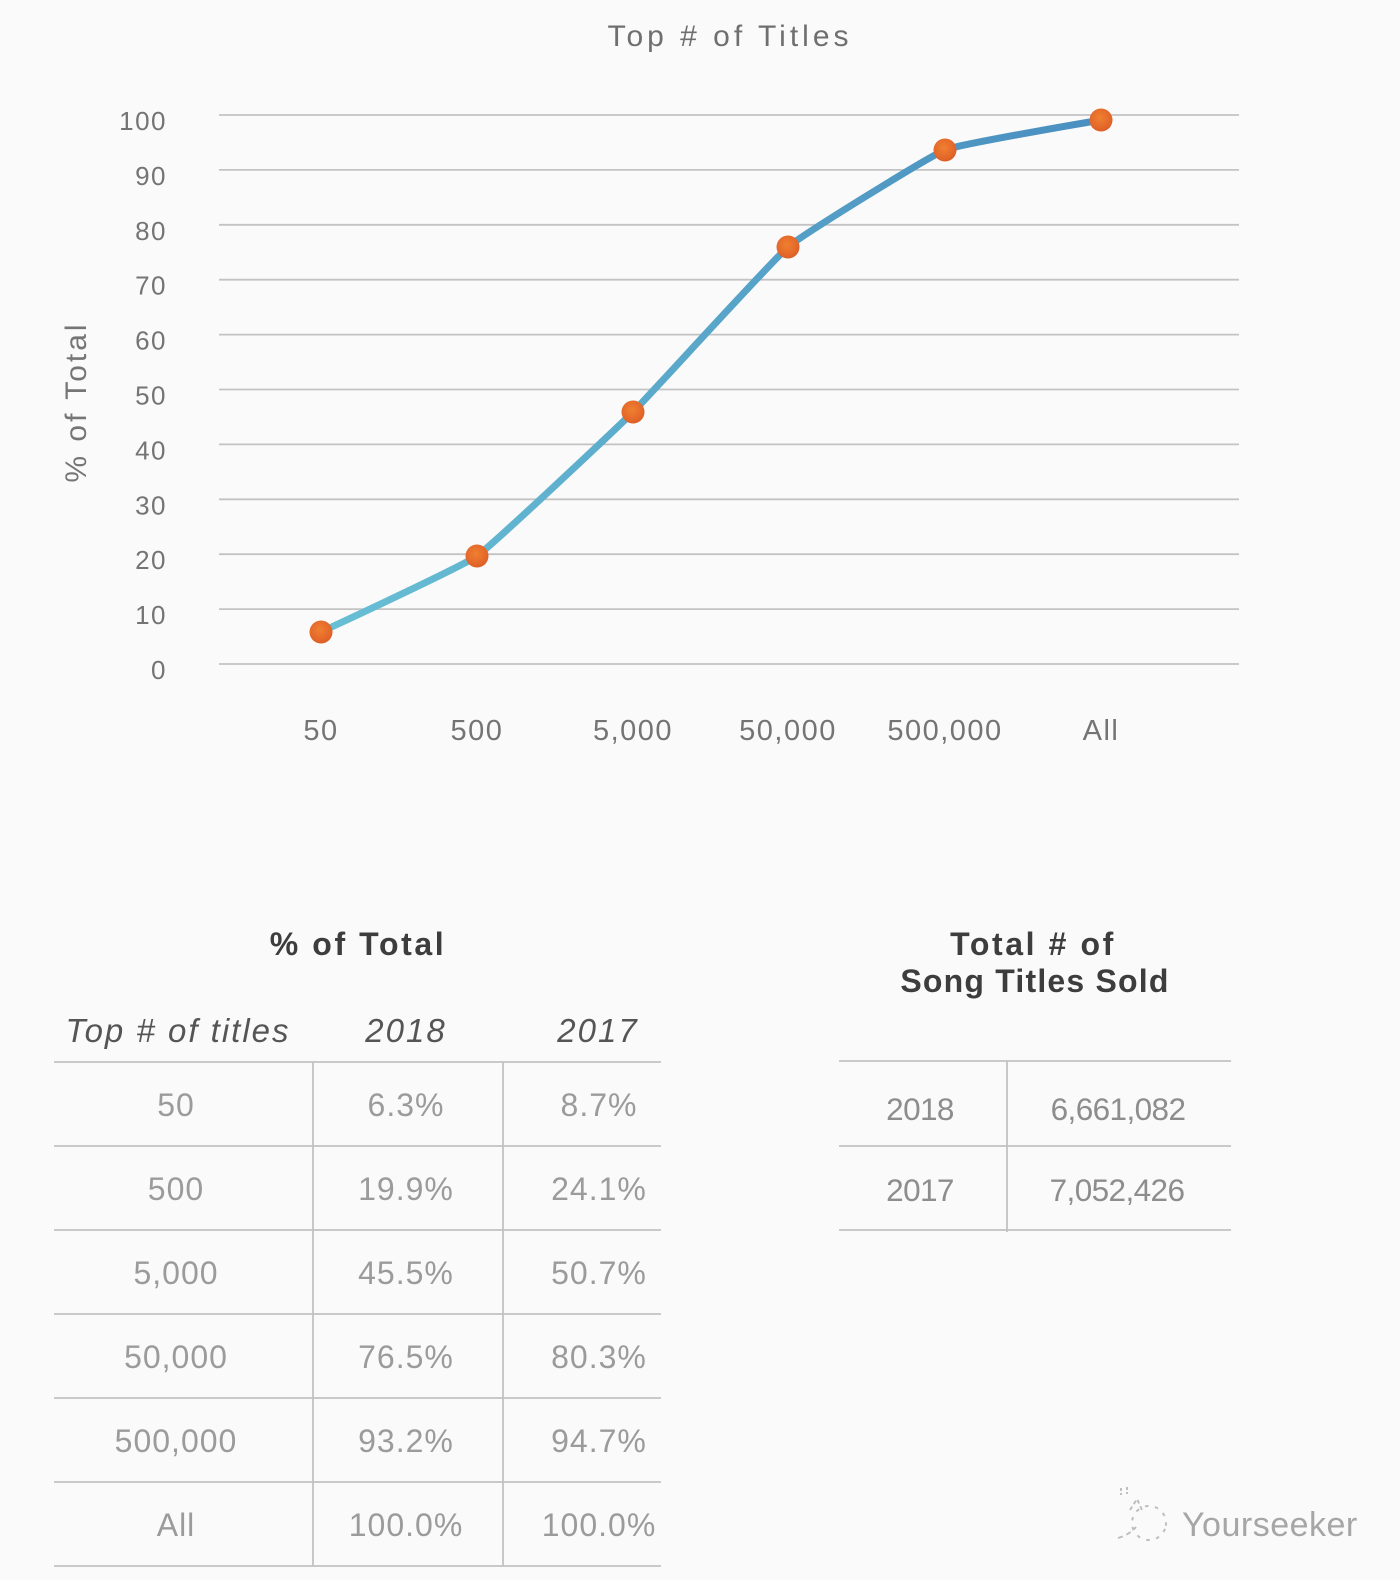  I want to click on svg-text: 80.3%, so click(599, 1357).